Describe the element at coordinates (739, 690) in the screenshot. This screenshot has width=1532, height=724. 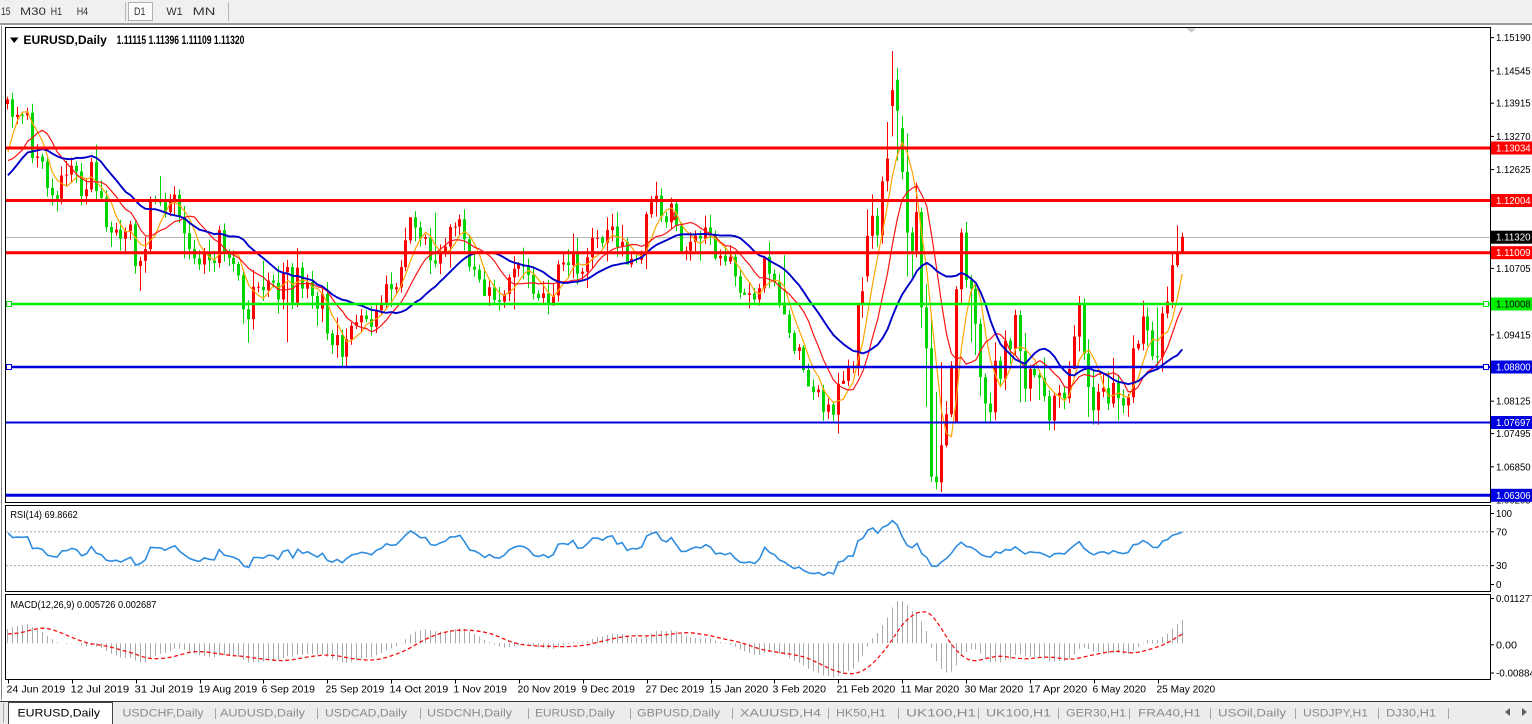
I see `svg-text: 15 Jan 2020` at that location.